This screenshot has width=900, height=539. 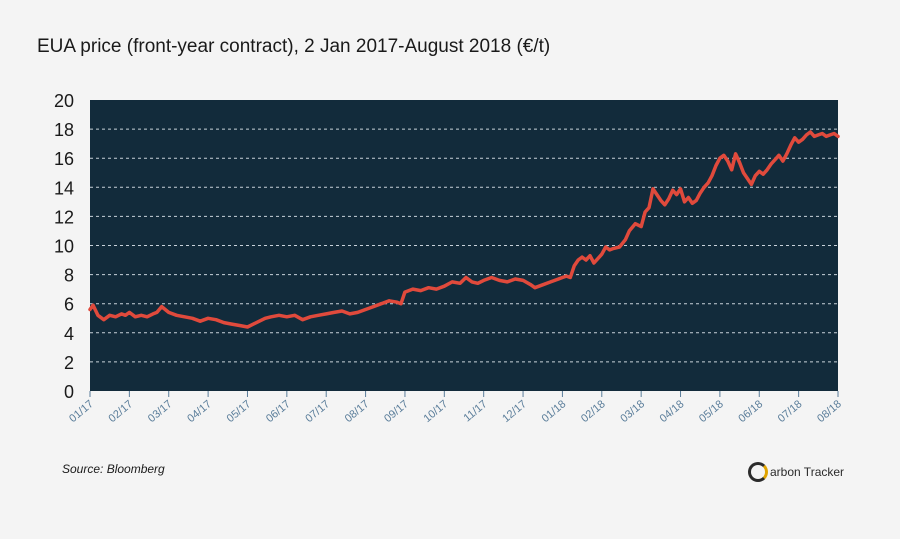 I want to click on x-tick-label: 07/17, so click(x=317, y=411).